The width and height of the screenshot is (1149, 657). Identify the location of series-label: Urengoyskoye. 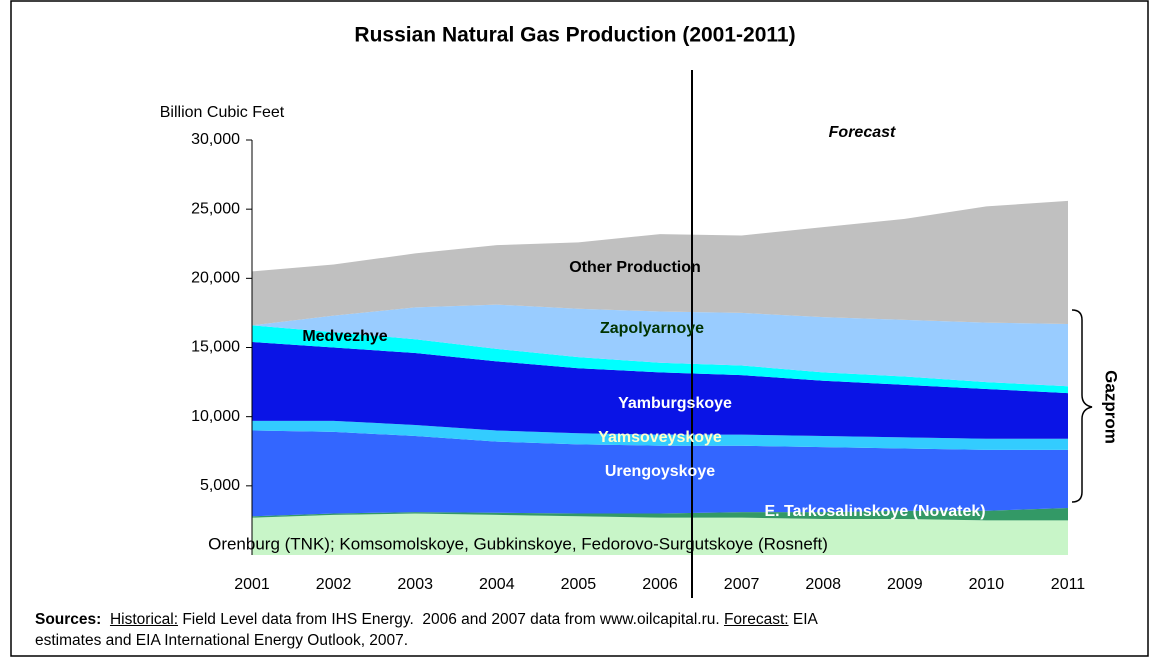
(660, 471).